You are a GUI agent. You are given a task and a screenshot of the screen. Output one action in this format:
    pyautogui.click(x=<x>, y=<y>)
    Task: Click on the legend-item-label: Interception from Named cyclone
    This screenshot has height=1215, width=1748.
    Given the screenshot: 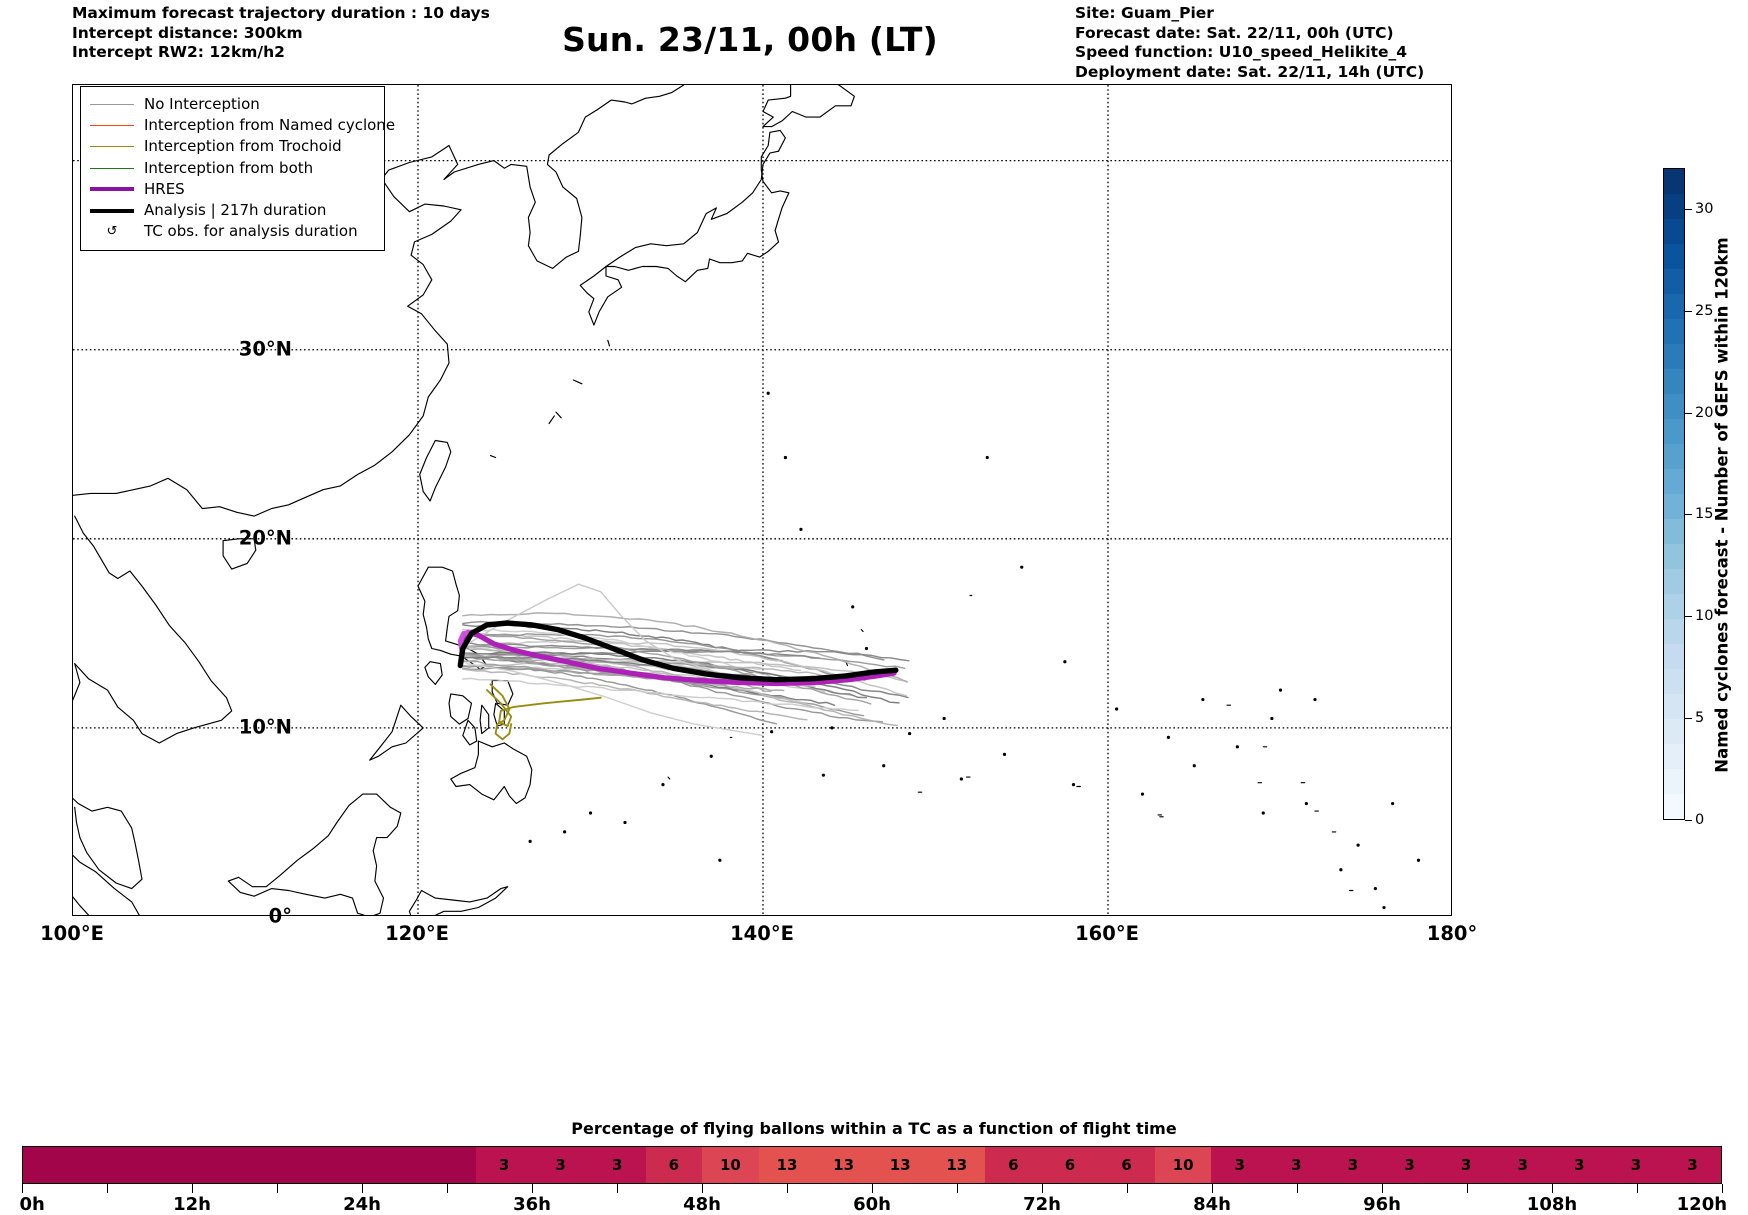 What is the action you would take?
    pyautogui.click(x=270, y=125)
    